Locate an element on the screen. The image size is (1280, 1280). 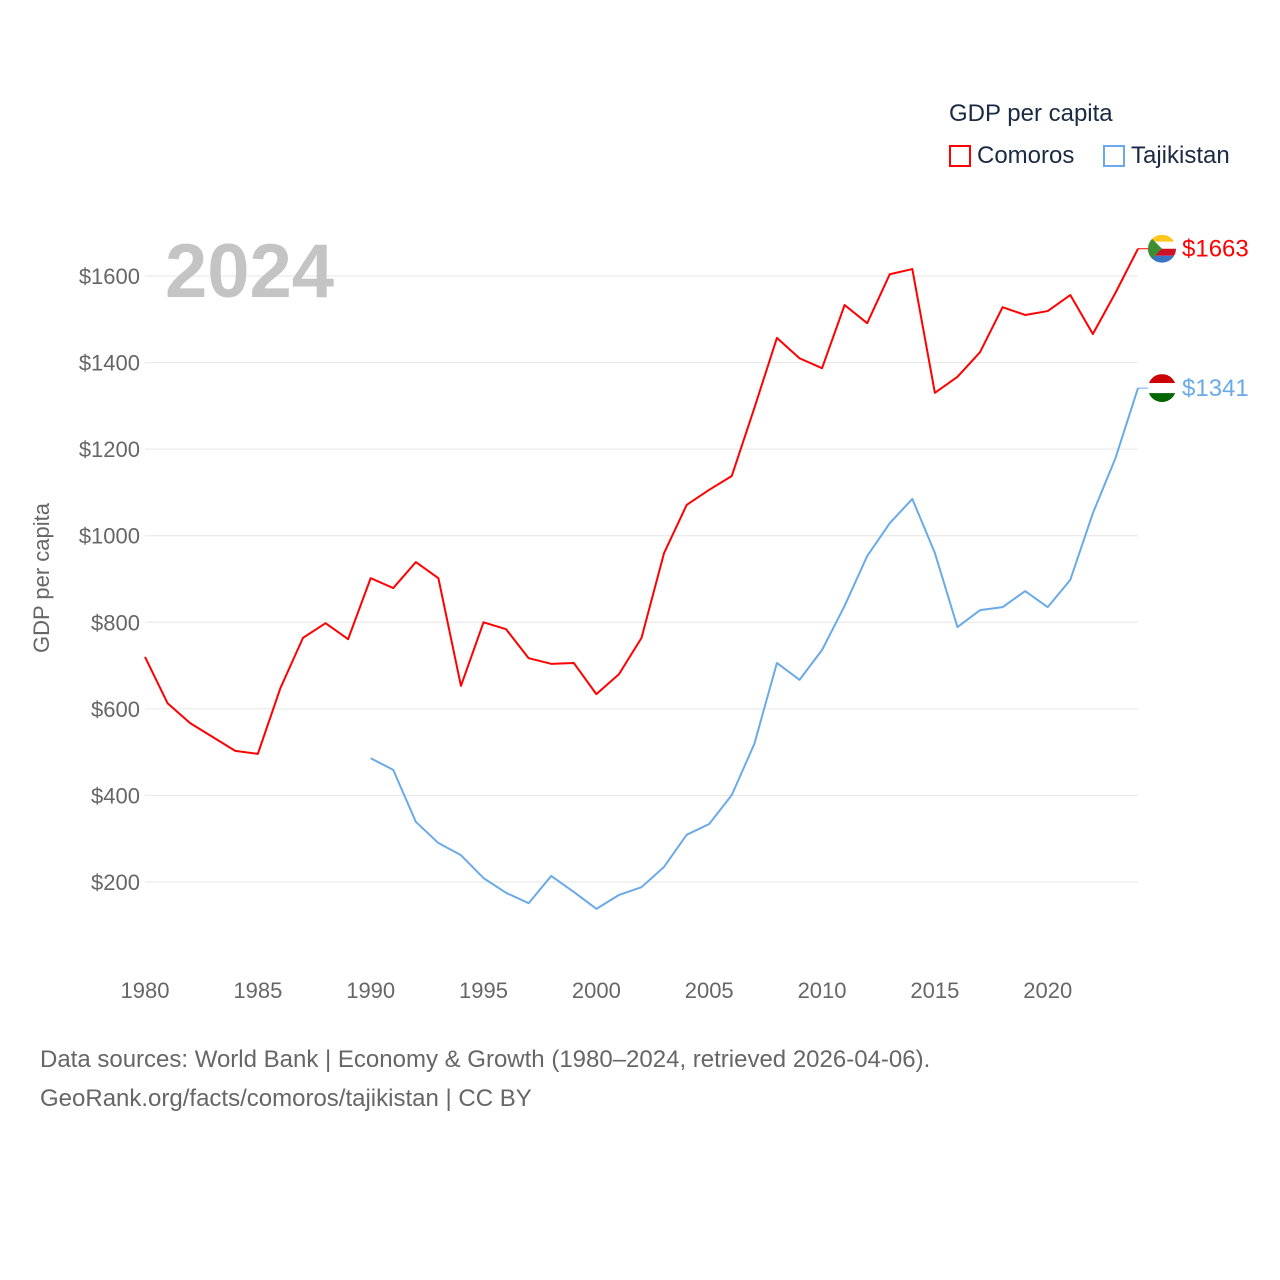
end-value-label: $1663 is located at coordinates (1215, 249).